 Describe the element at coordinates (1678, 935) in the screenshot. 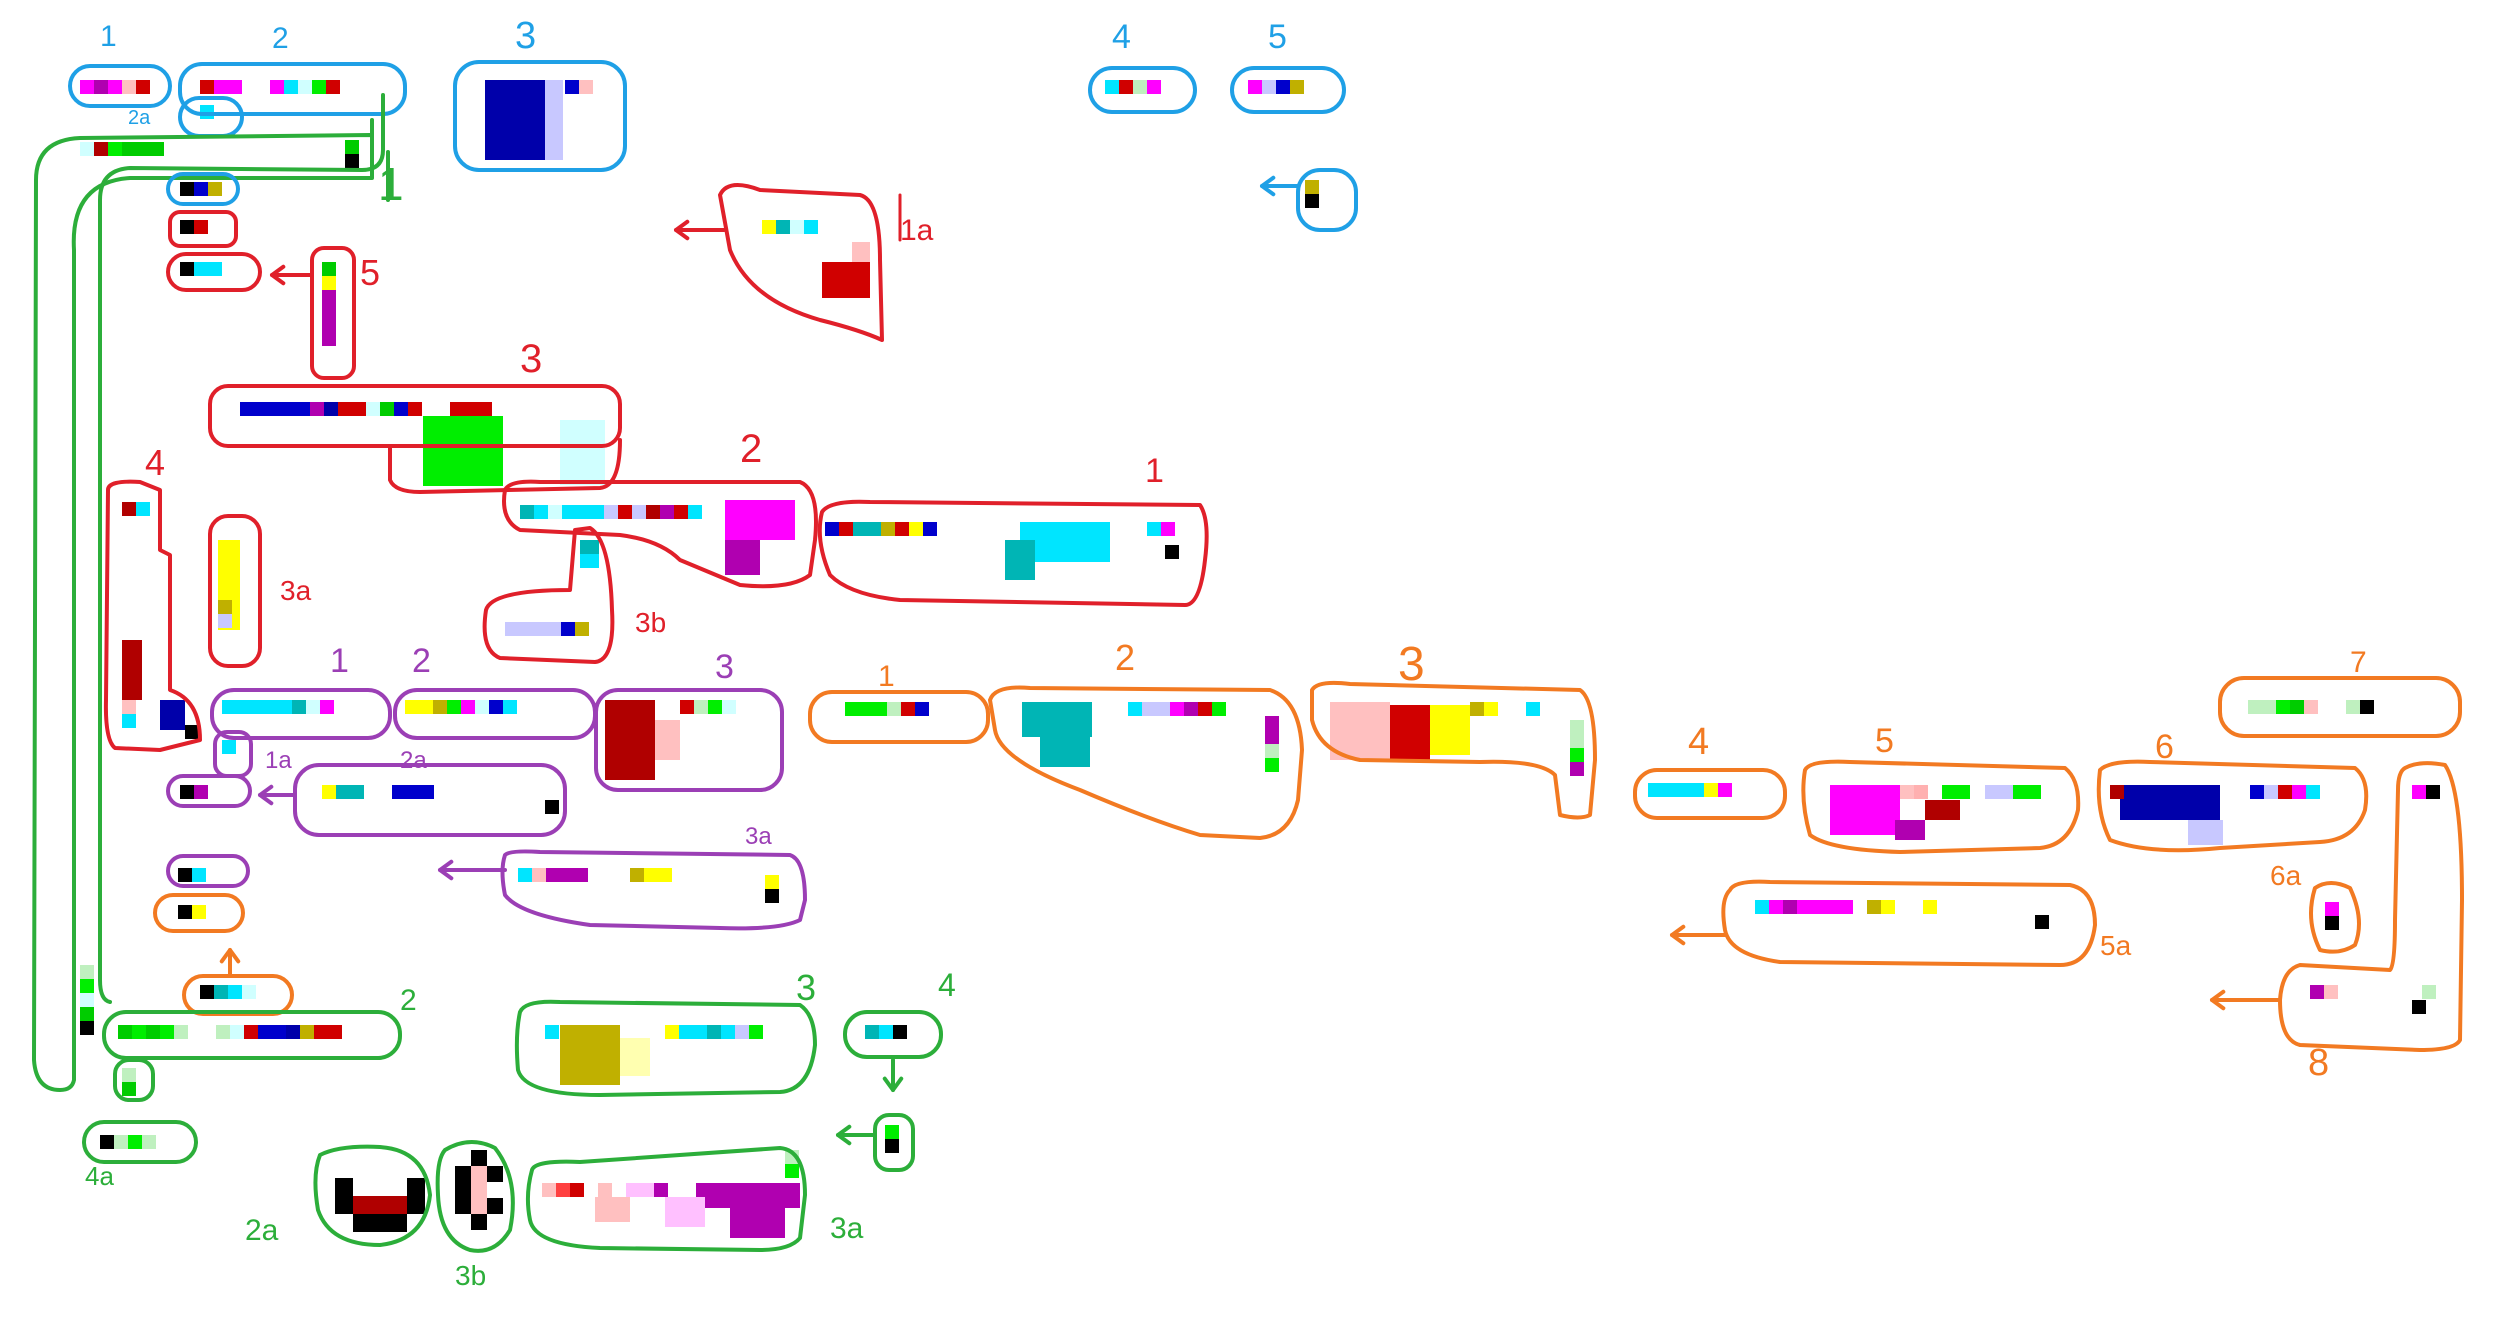

I see `orange-arrow-5a-head` at that location.